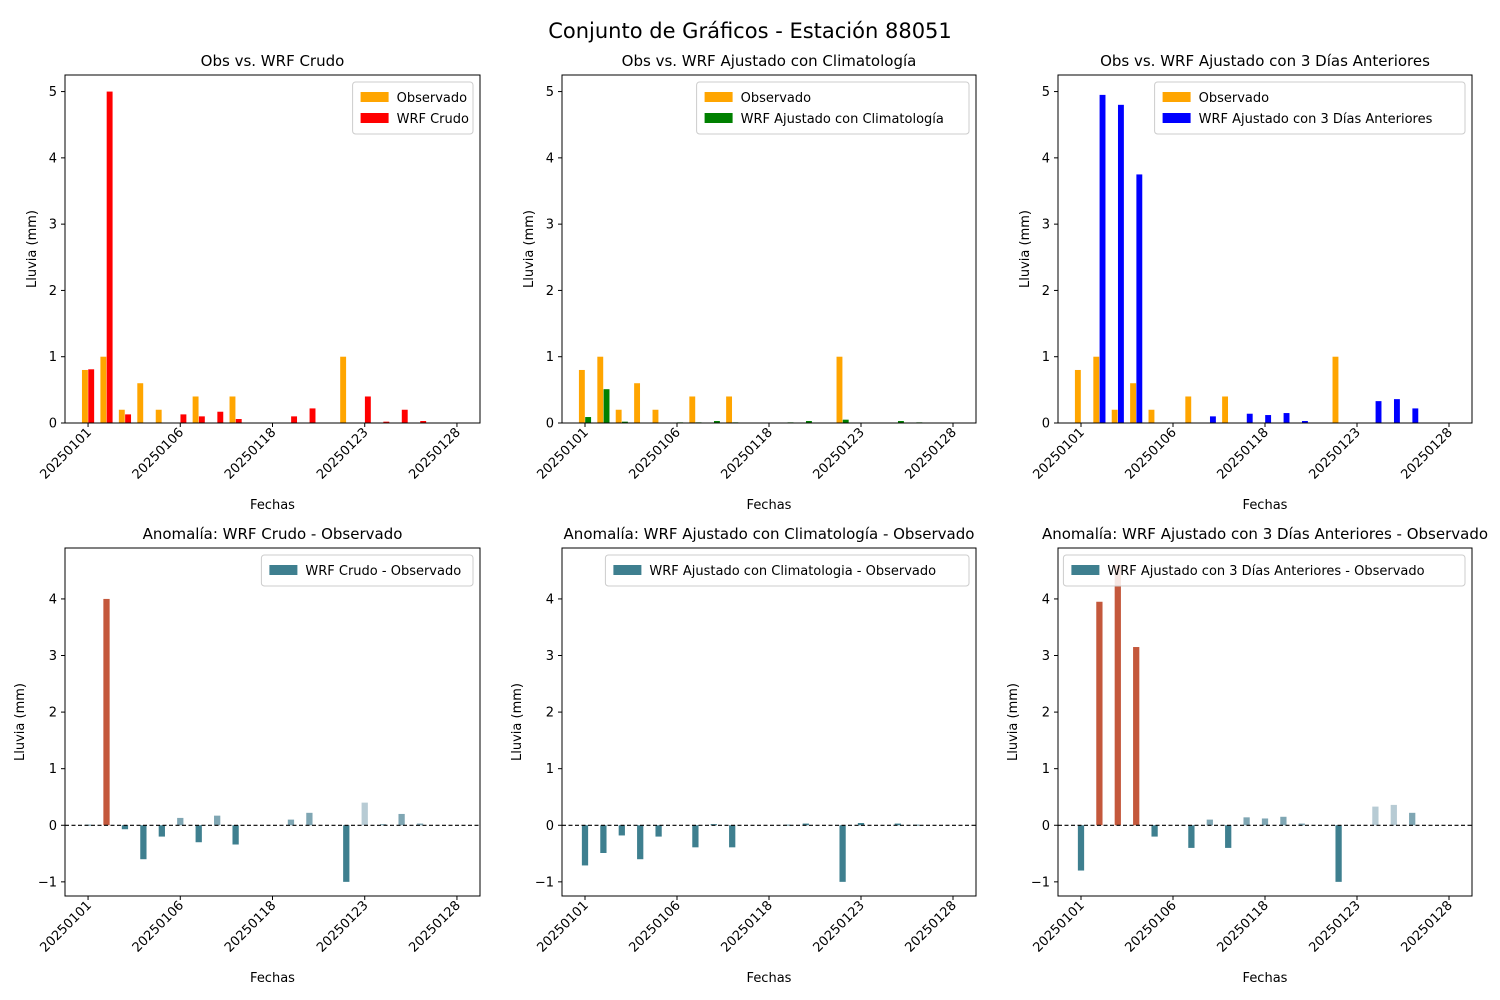 This screenshot has width=1500, height=1000. I want to click on x-tick-label: 20250106, so click(158, 926).